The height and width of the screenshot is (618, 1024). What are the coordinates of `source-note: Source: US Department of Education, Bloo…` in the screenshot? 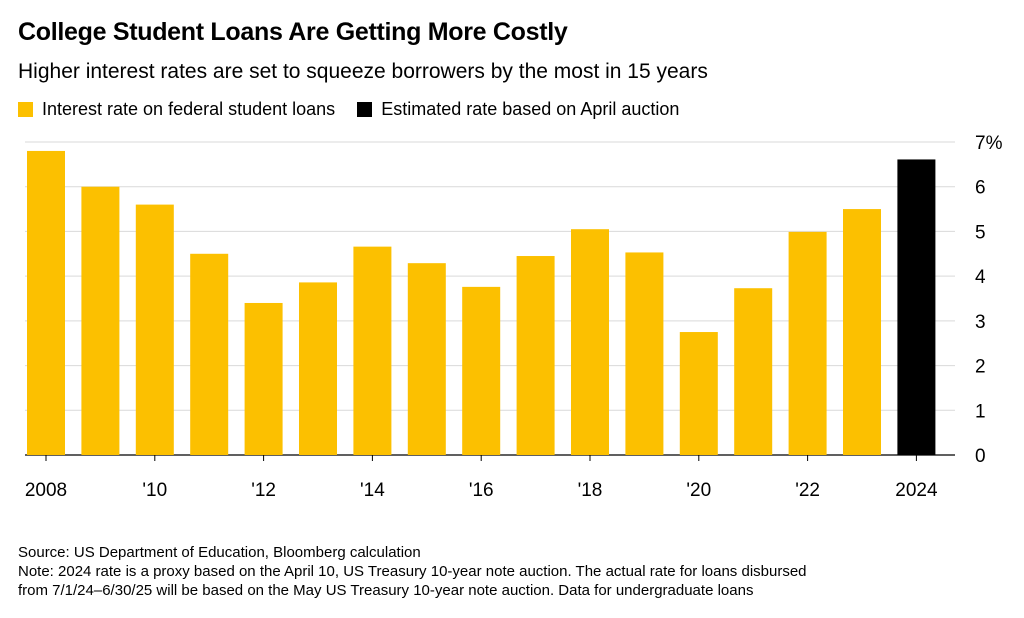 It's located at (219, 552).